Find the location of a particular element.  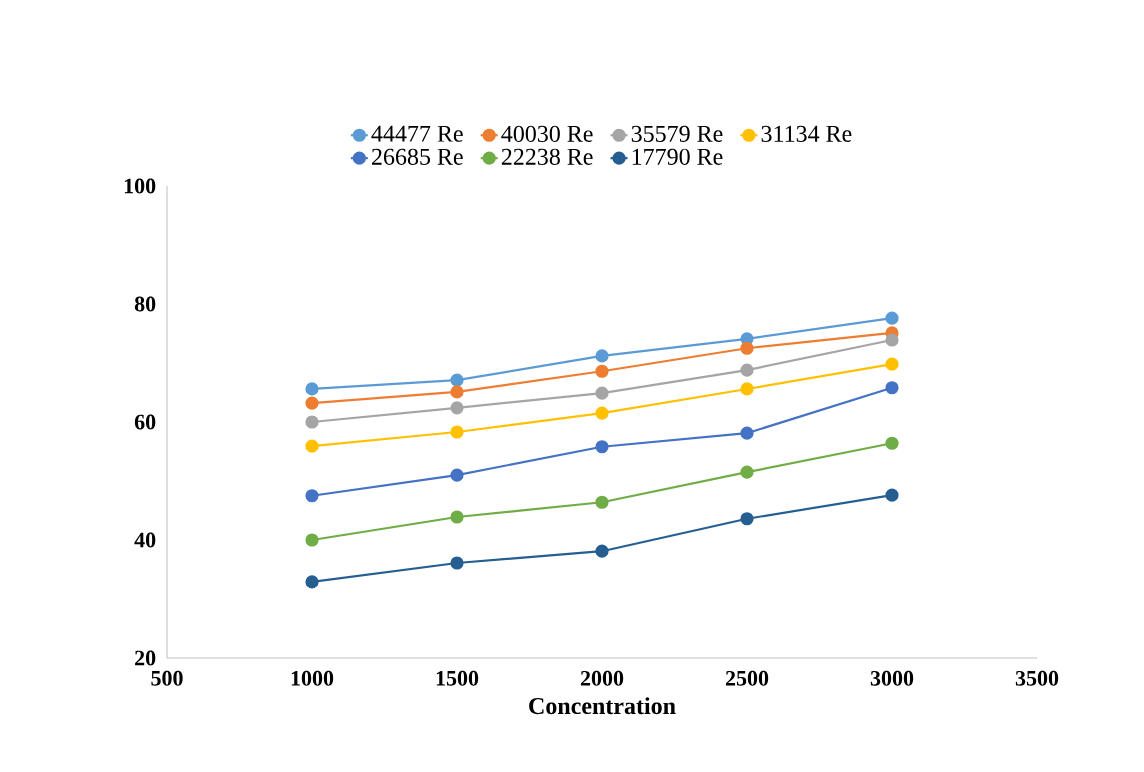

x-tick-label: 3000 is located at coordinates (892, 678).